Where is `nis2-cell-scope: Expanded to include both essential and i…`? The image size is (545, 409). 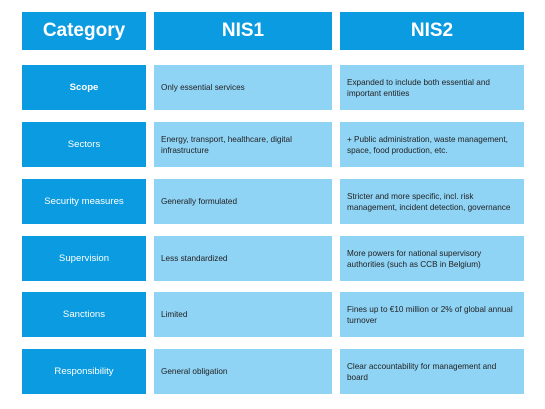 nis2-cell-scope: Expanded to include both essential and i… is located at coordinates (432, 87).